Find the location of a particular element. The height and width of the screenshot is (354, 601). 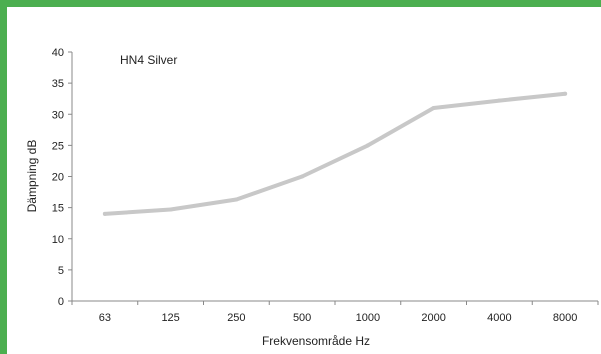

x-tick-label: 4000 is located at coordinates (499, 318).